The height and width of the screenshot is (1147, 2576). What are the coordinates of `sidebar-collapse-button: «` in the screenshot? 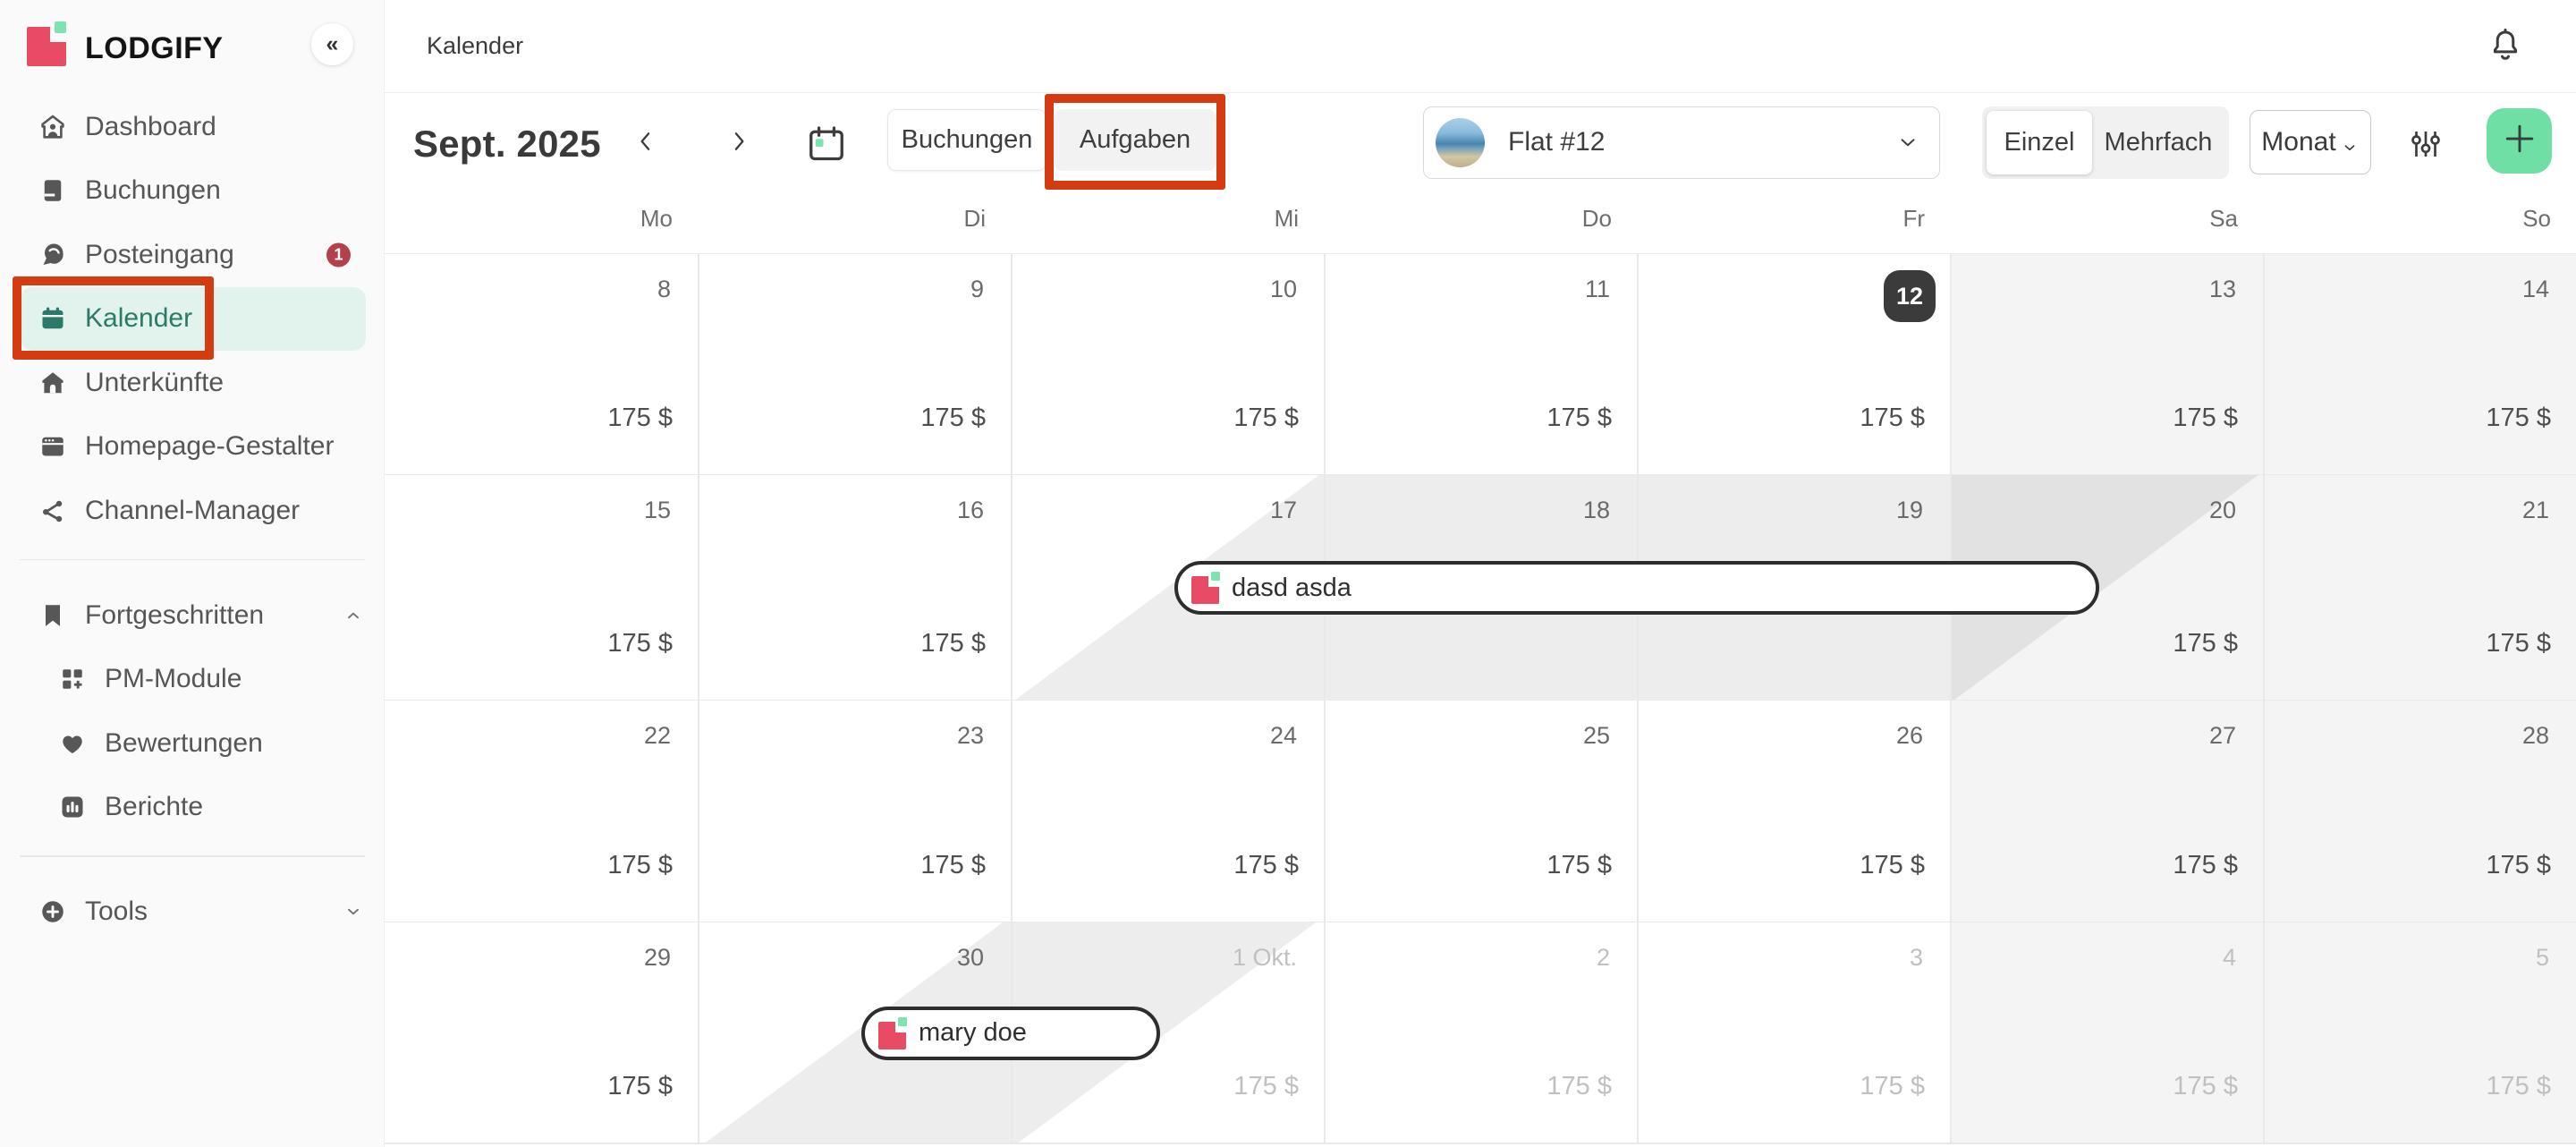 It's located at (332, 44).